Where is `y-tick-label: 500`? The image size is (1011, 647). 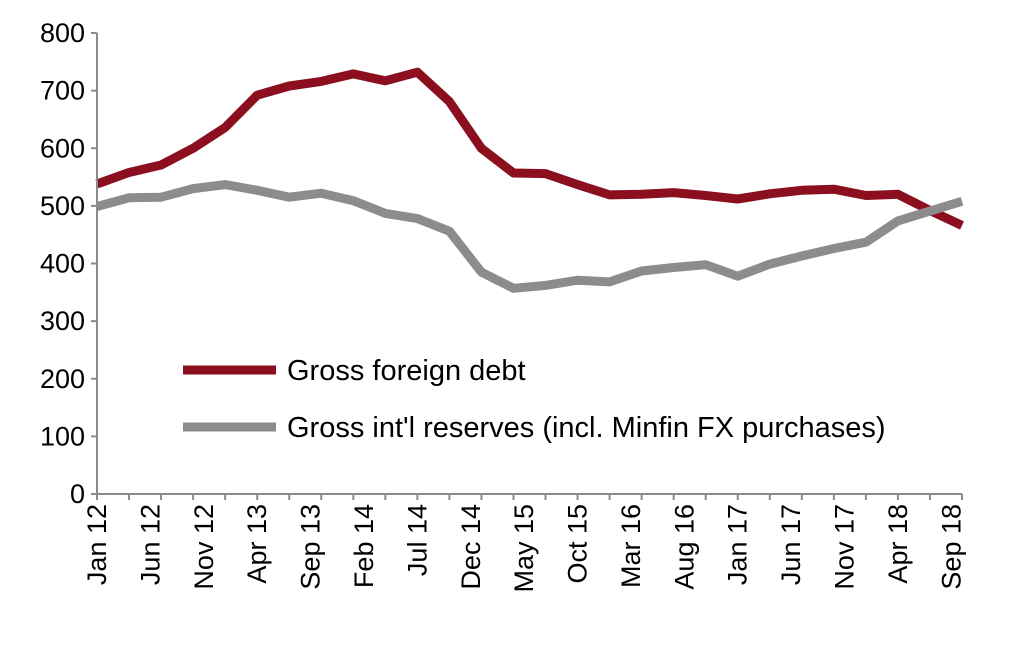
y-tick-label: 500 is located at coordinates (62, 206).